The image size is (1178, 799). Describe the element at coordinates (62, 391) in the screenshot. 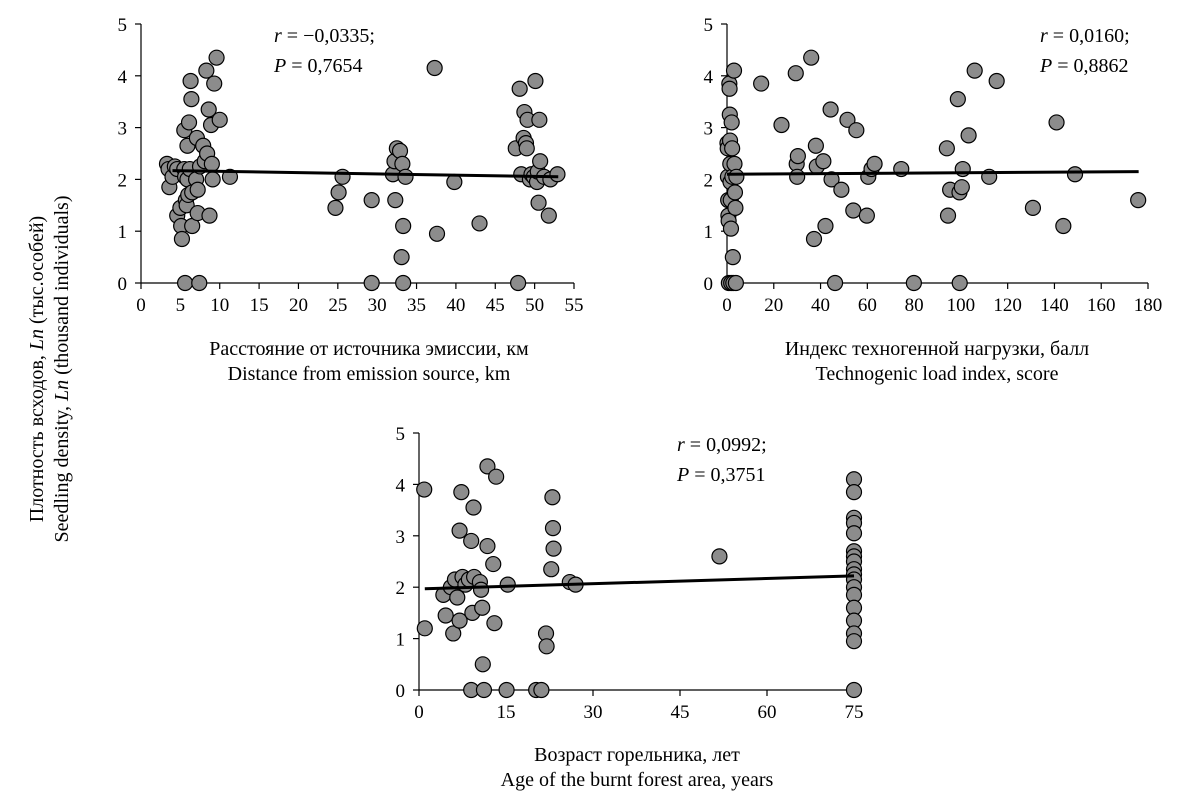

I see `ylabel-part: Ln` at that location.